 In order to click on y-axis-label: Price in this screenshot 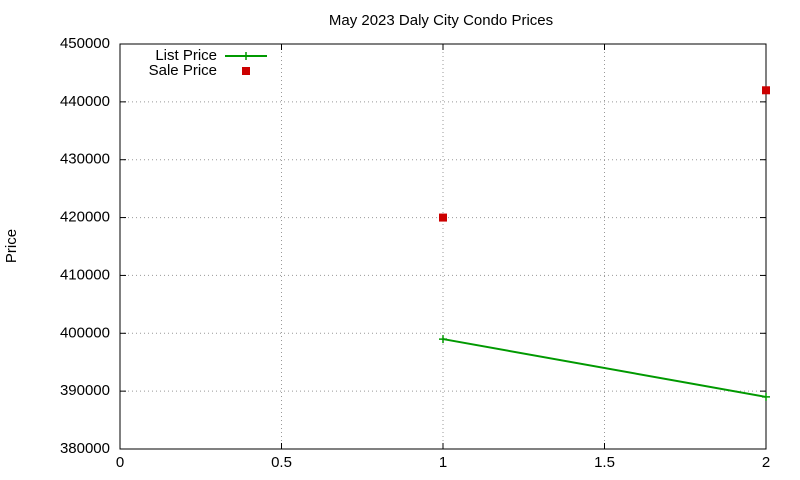, I will do `click(11, 246)`.